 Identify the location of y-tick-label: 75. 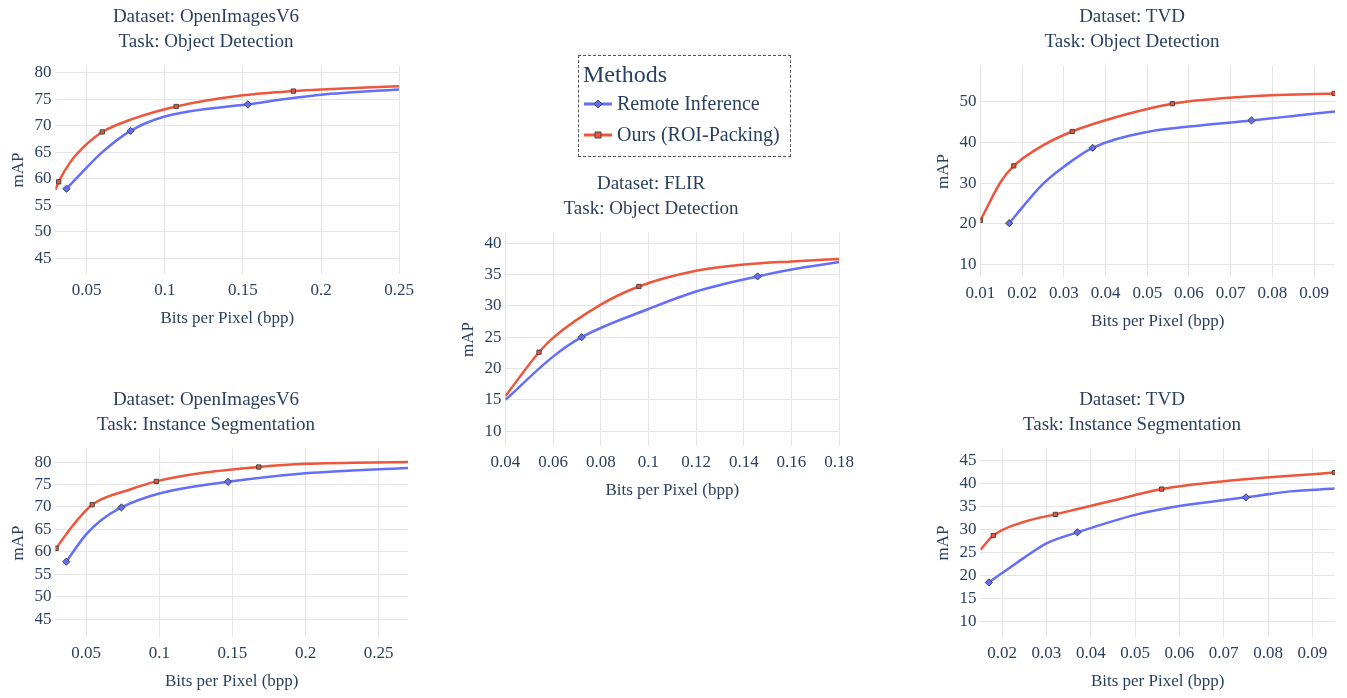
(43, 98).